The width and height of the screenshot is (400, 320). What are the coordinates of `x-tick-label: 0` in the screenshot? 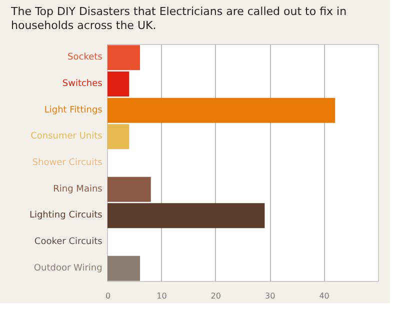 It's located at (108, 295).